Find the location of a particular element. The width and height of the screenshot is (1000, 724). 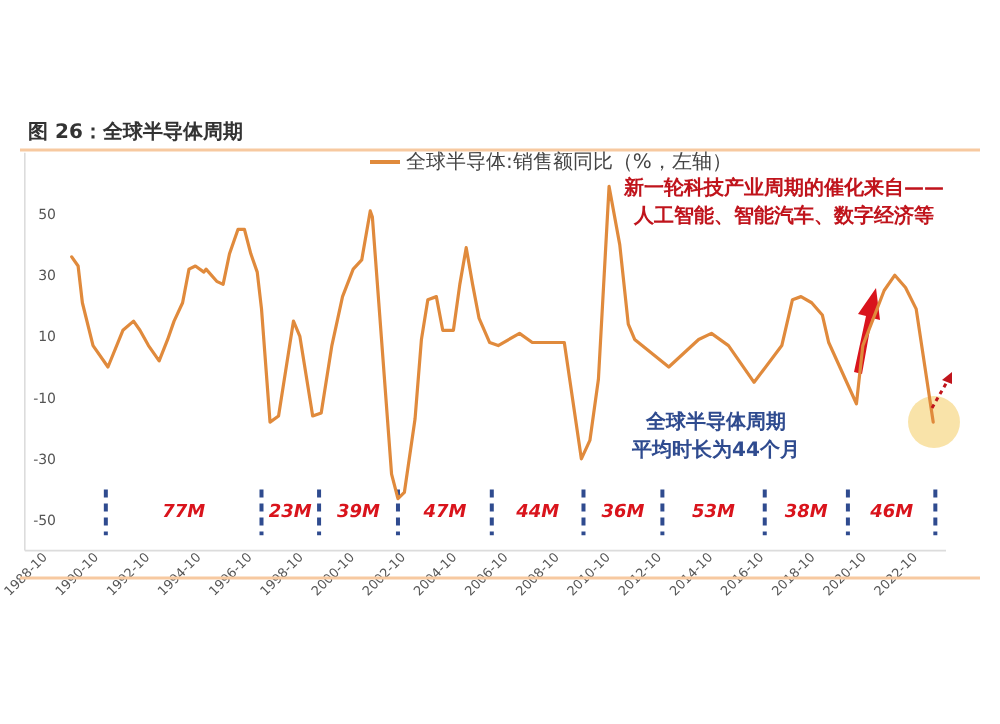

annotation: 23M is located at coordinates (290, 512).